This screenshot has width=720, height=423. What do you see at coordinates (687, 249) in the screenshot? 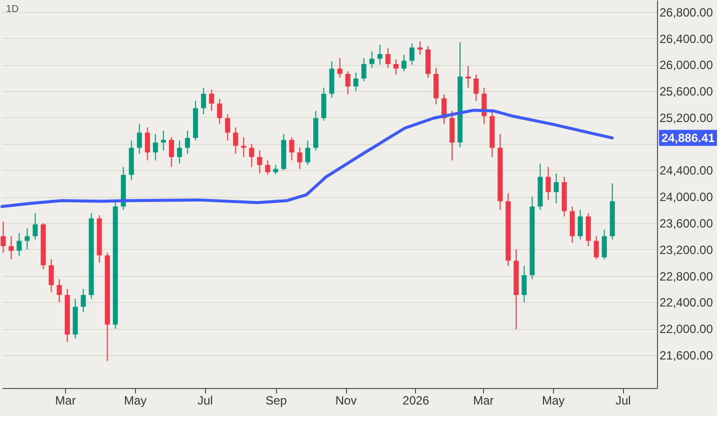
I see `y-tick-label: 23,200.00` at bounding box center [687, 249].